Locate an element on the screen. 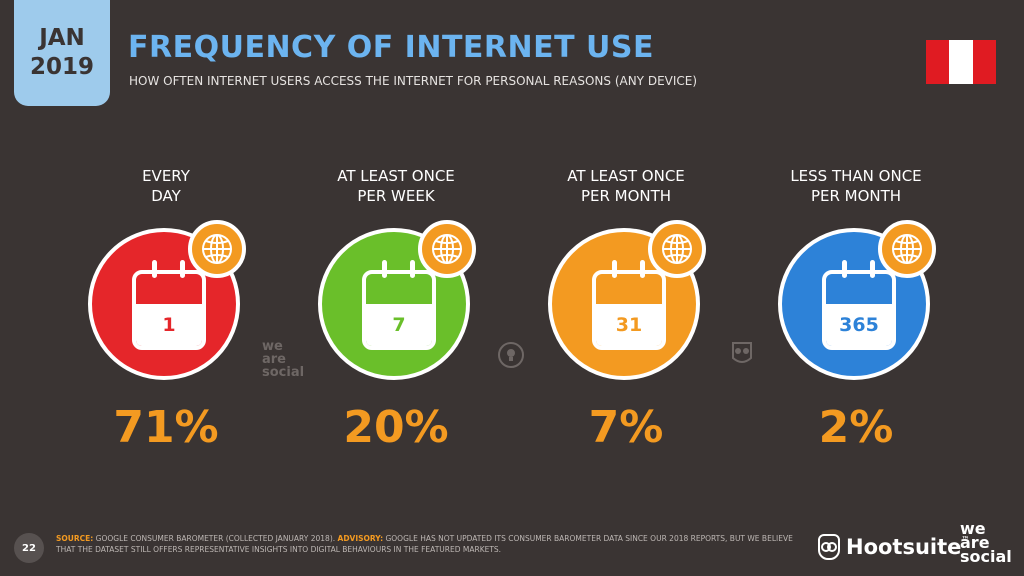 The image size is (1024, 576). frequency-circle: 7 is located at coordinates (397, 300).